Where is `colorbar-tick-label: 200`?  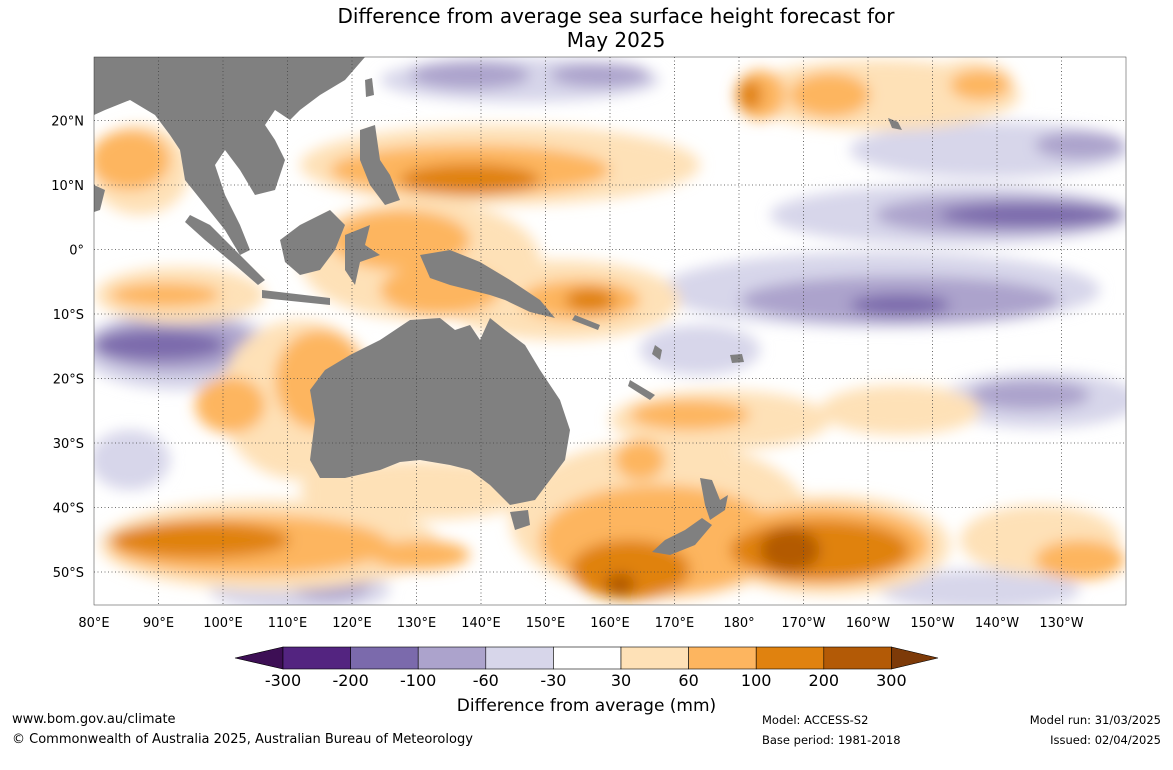 colorbar-tick-label: 200 is located at coordinates (824, 680).